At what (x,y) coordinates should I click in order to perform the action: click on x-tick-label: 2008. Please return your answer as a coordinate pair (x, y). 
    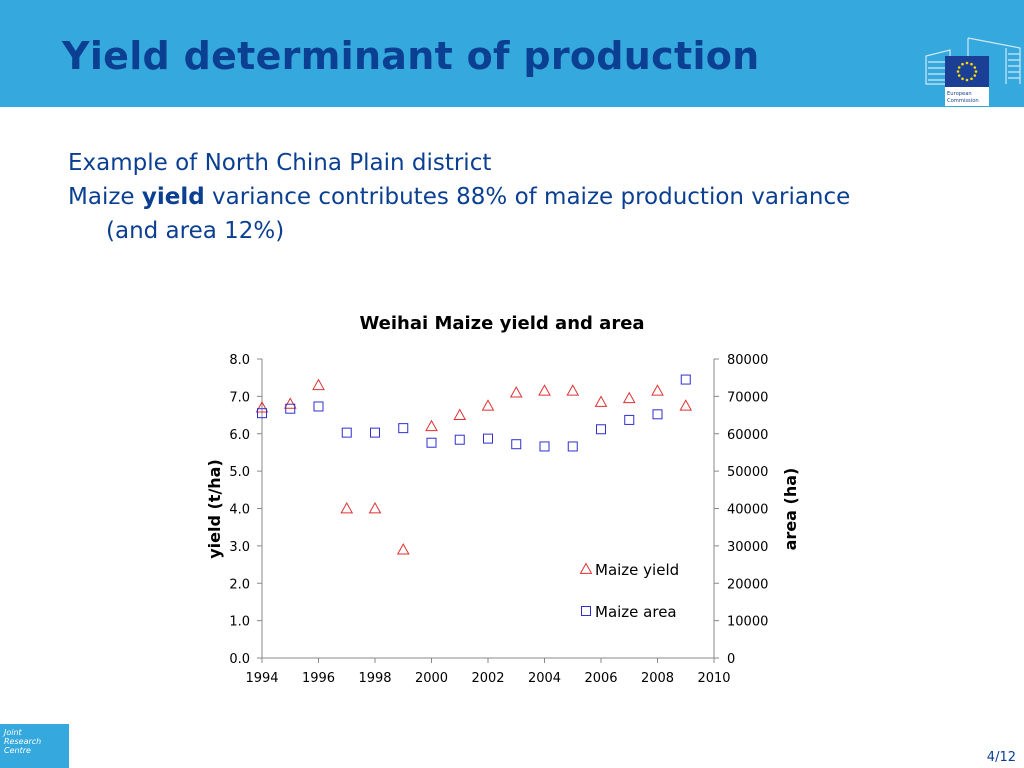
    Looking at the image, I should click on (657, 678).